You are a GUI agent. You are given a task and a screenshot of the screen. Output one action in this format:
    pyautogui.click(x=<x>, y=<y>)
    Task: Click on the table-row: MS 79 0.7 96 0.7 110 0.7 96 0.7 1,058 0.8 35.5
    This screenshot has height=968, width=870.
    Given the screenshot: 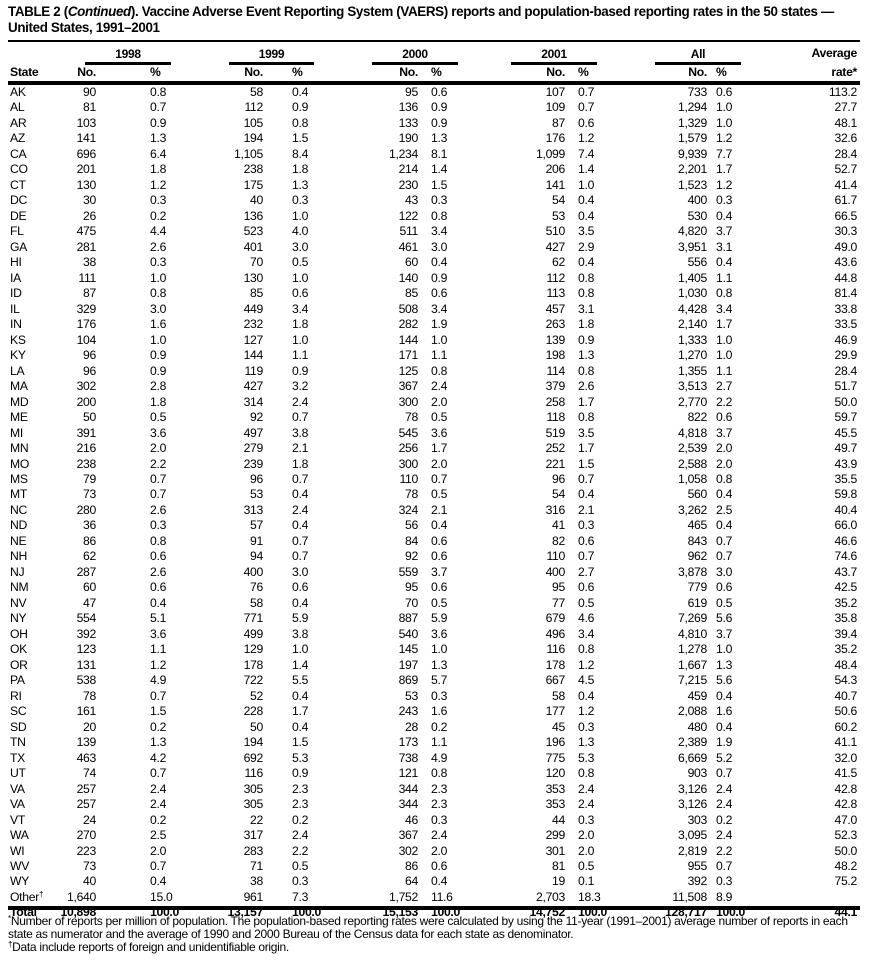 What is the action you would take?
    pyautogui.click(x=435, y=479)
    